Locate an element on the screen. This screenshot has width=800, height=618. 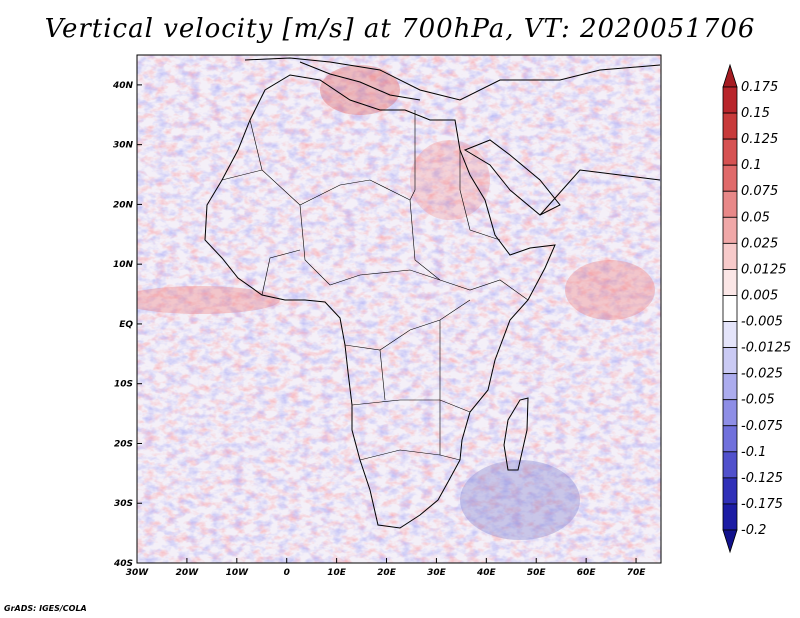
lon-tick-label: 0 is located at coordinates (287, 573).